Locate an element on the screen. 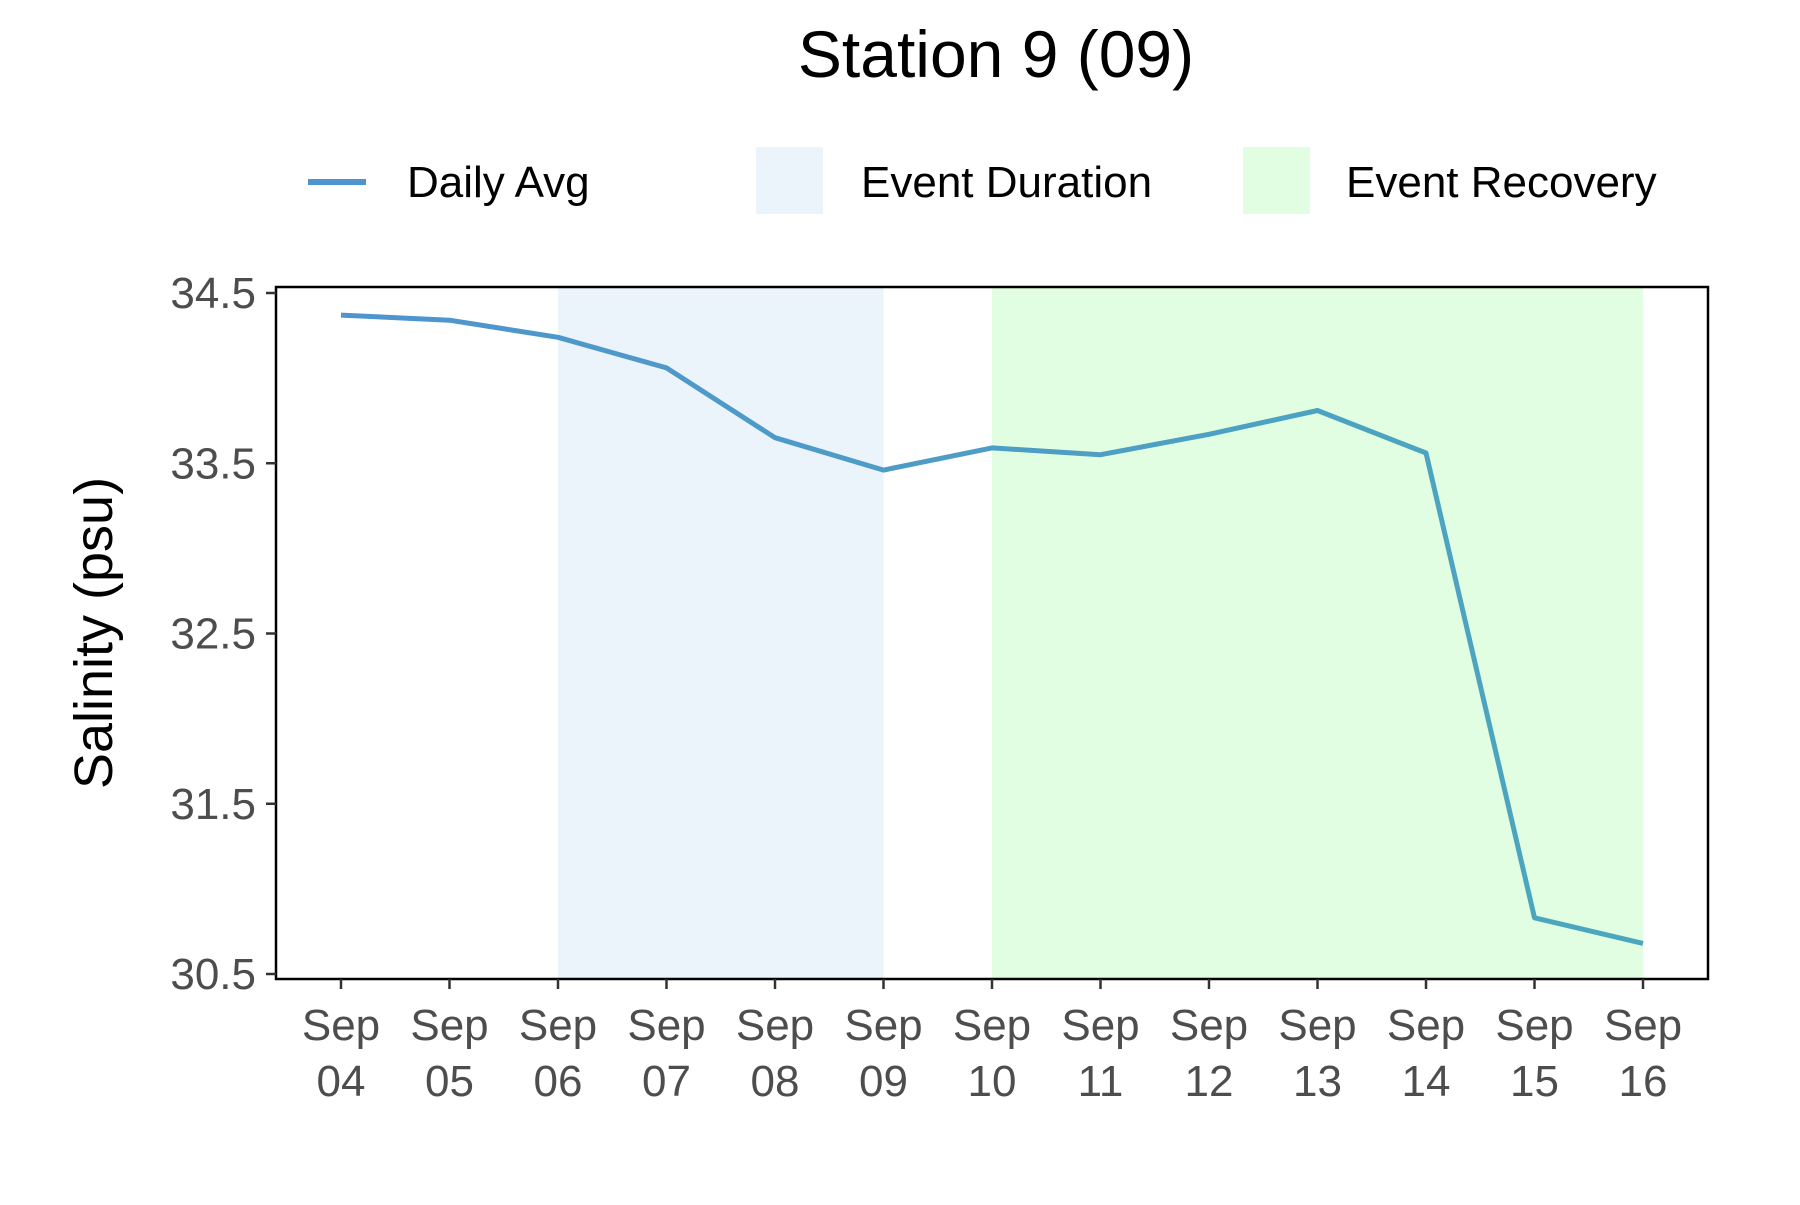 The height and width of the screenshot is (1205, 1800). x-tick-label: Sep 06 is located at coordinates (558, 1053).